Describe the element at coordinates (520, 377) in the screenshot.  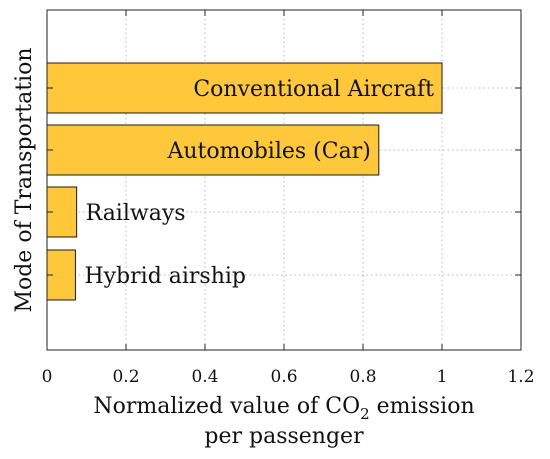
I see `x-tick-label: 1.2` at that location.